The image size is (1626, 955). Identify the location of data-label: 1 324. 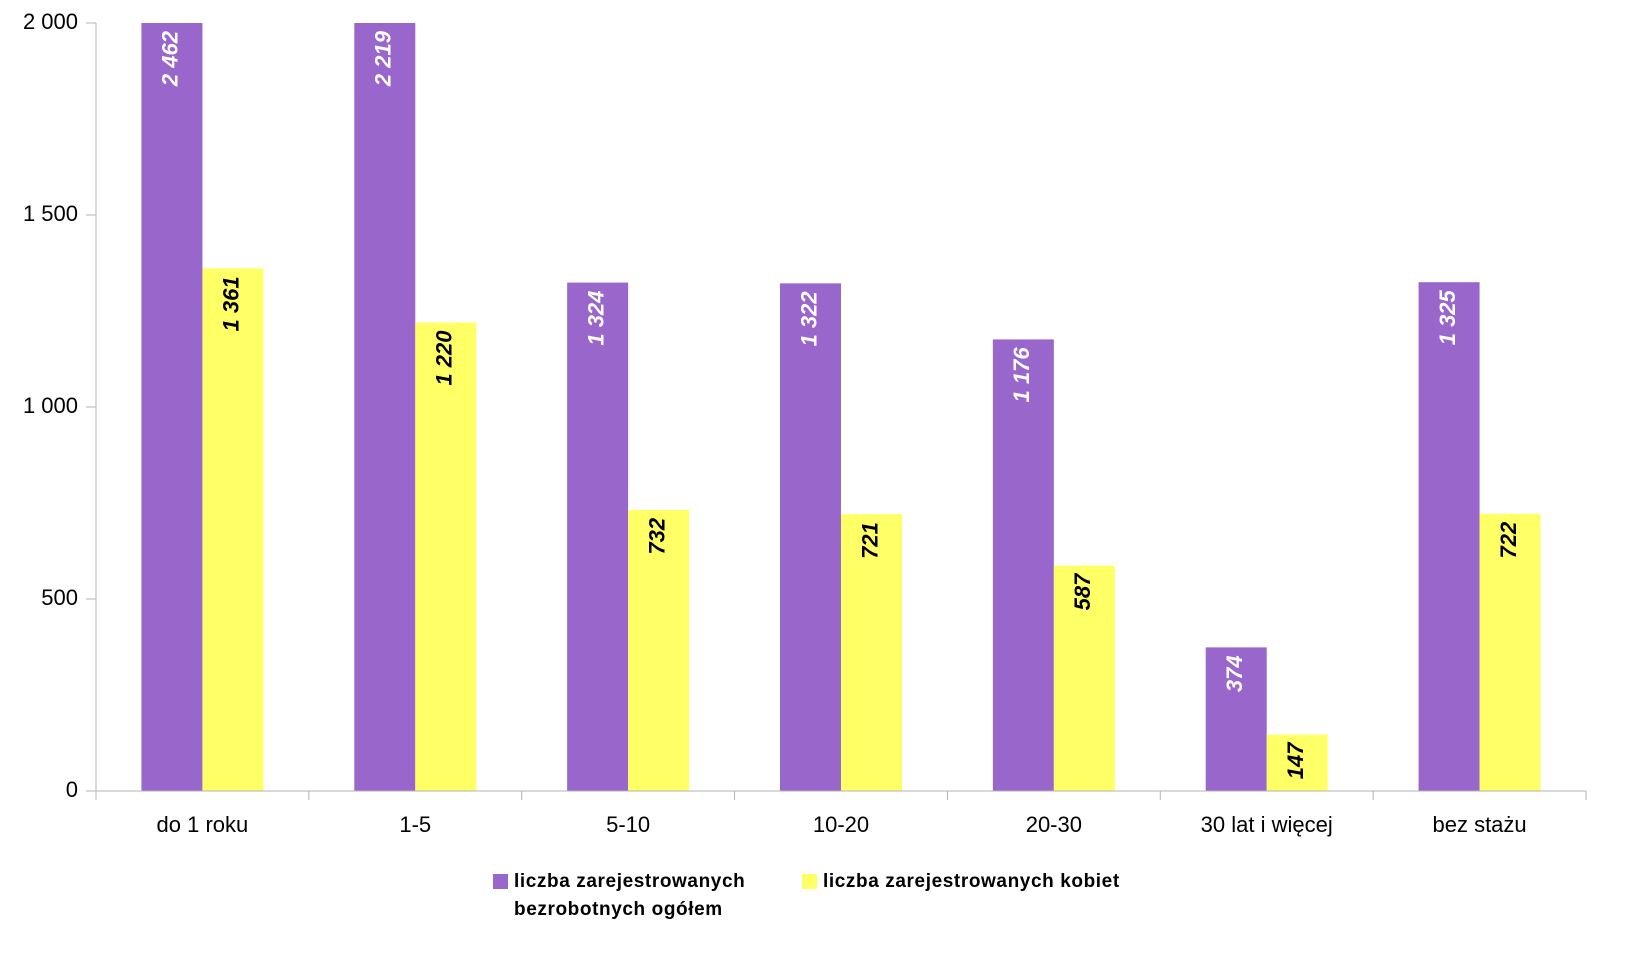
(595, 318).